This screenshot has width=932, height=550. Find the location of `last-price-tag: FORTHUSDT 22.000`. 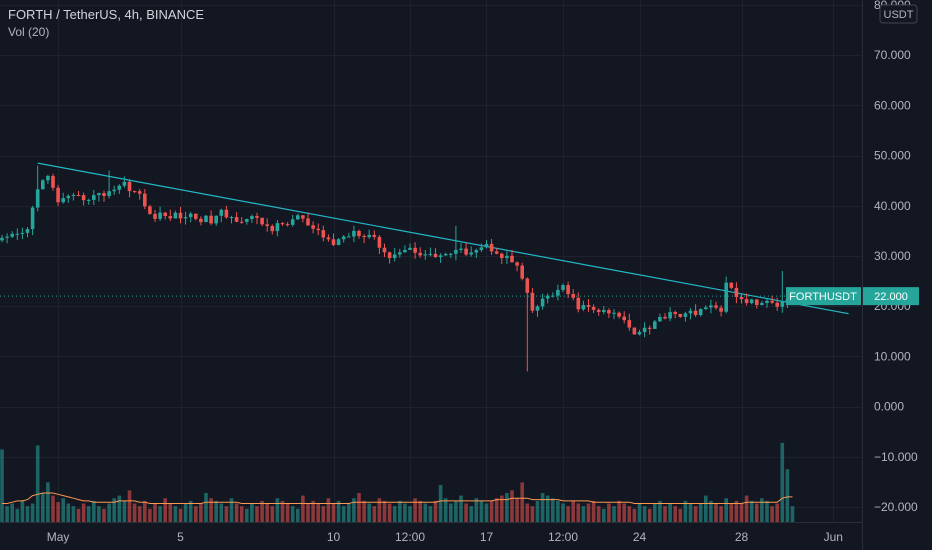

last-price-tag: FORTHUSDT 22.000 is located at coordinates (852, 296).